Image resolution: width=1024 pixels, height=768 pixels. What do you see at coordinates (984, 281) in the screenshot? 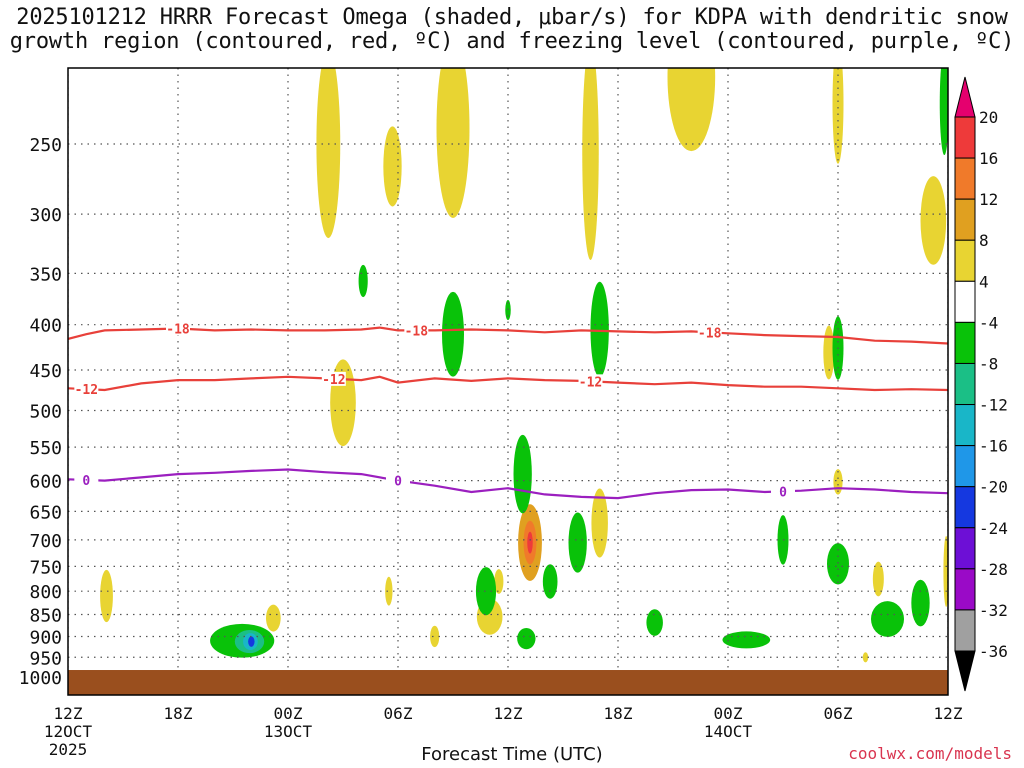
I see `colorbar-tick-label: 4` at bounding box center [984, 281].